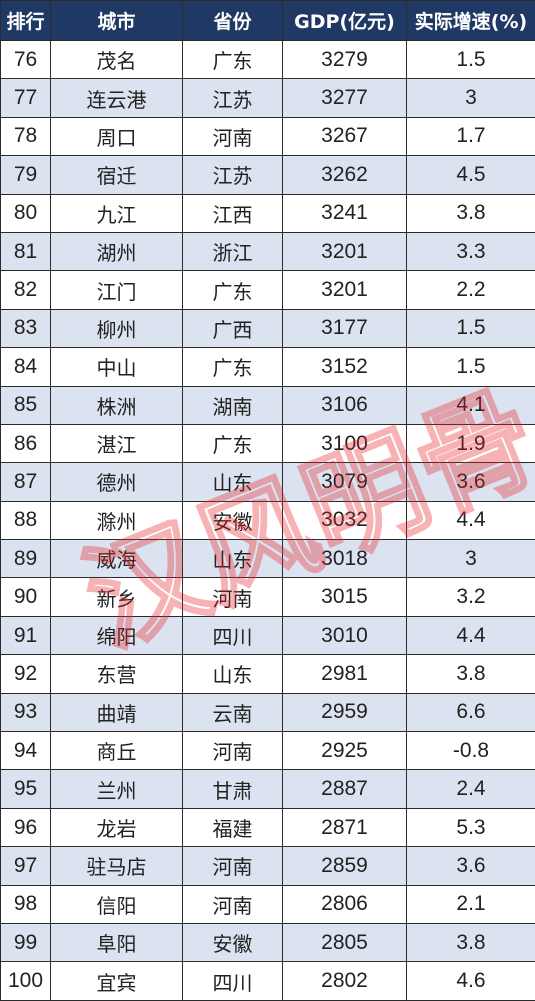 This screenshot has height=1001, width=535. I want to click on cell-growth: 5.3, so click(471, 827).